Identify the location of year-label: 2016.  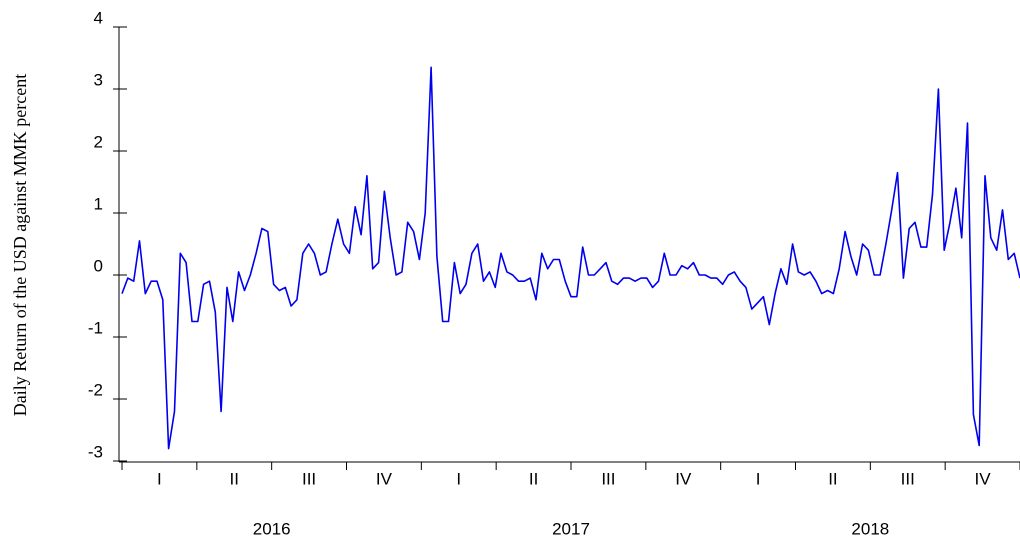
(272, 528).